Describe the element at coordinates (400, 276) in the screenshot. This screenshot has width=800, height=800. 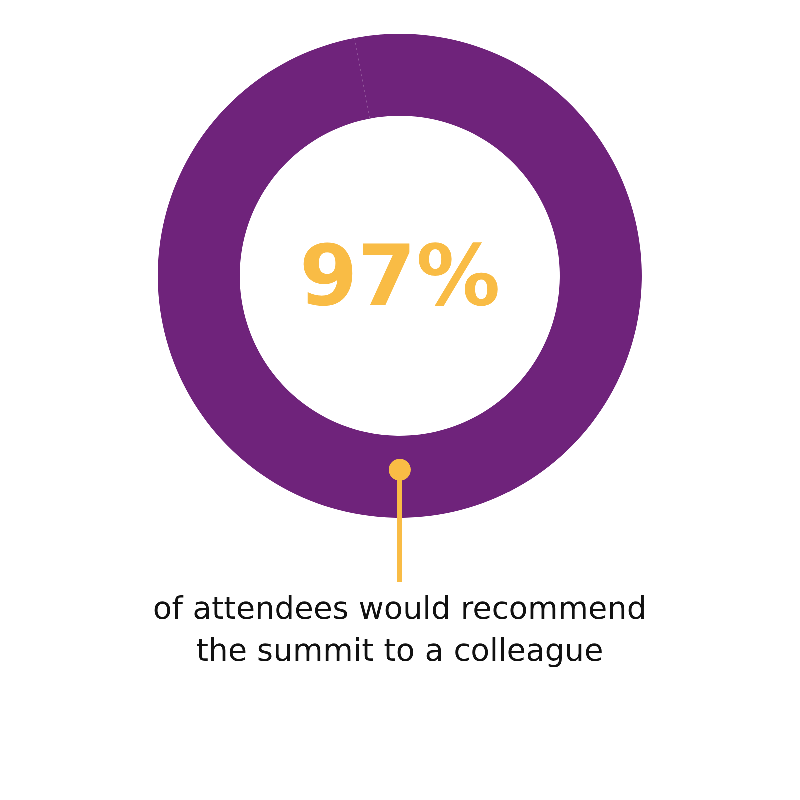
I see `data-label: 97%` at that location.